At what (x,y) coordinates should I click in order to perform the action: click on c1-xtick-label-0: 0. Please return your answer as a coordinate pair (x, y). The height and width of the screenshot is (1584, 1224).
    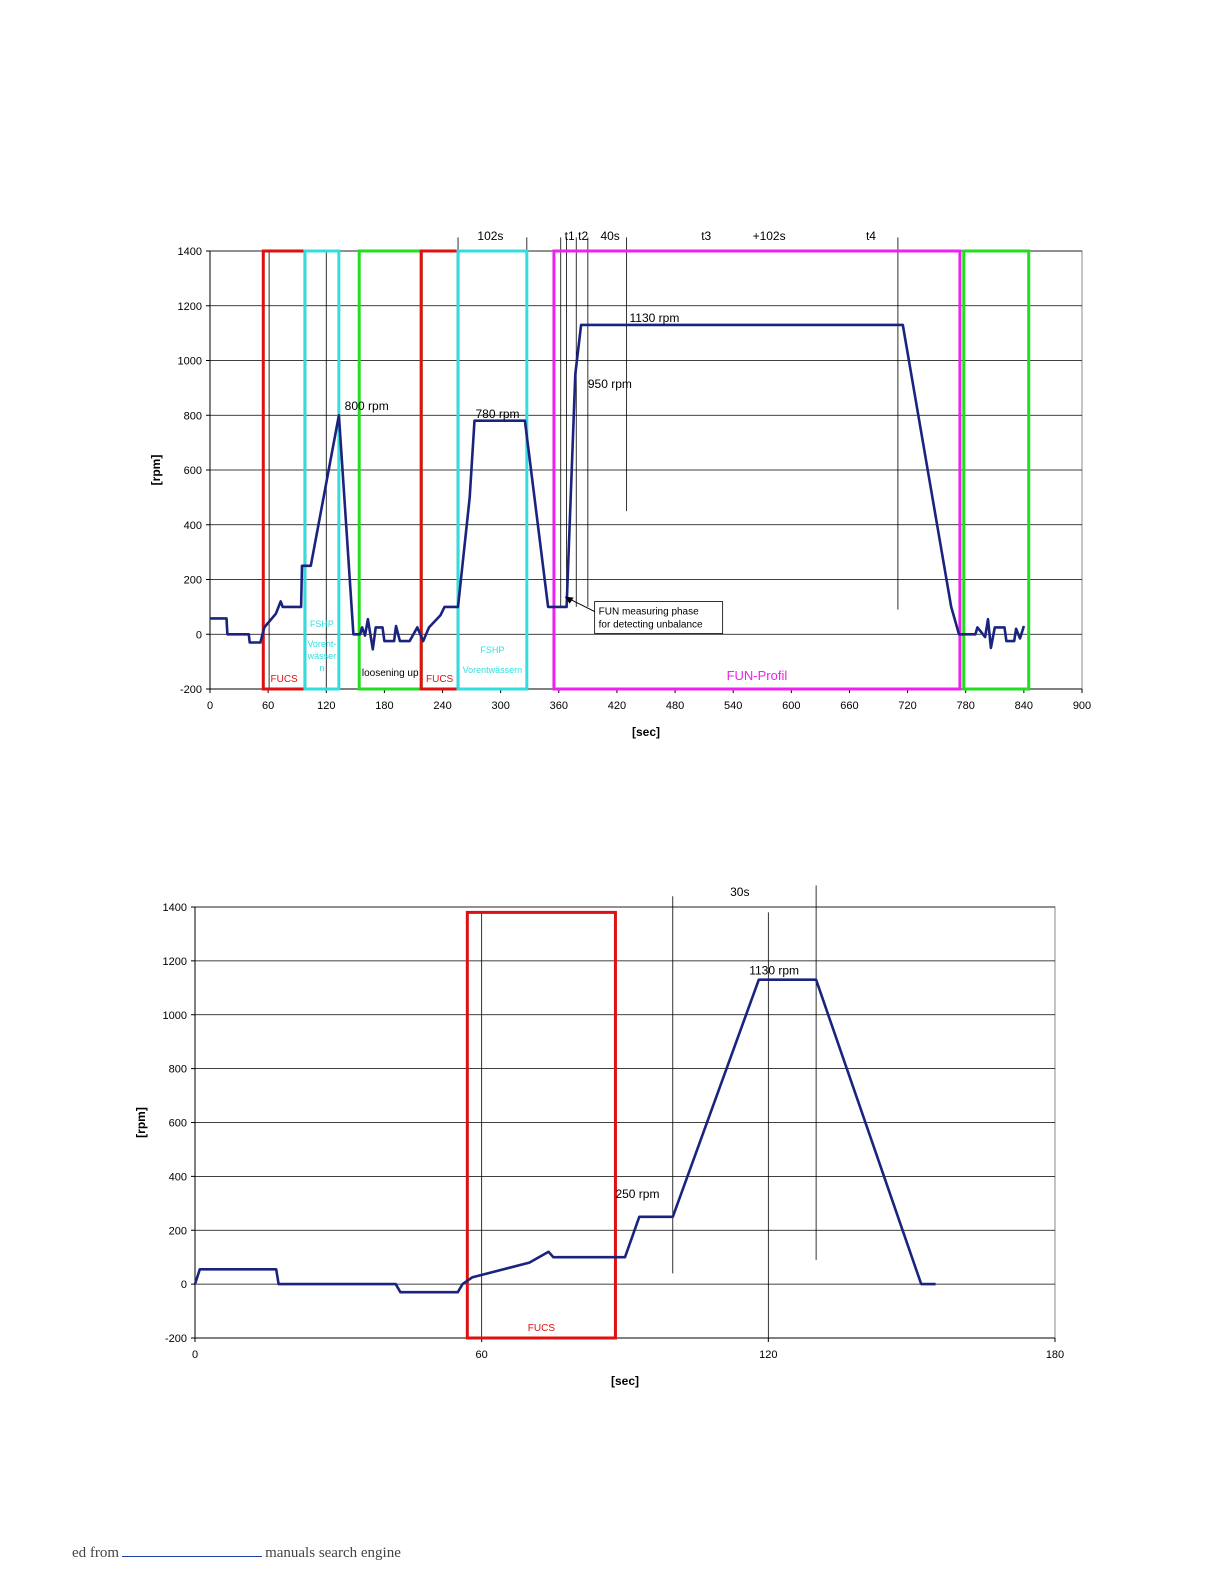
    Looking at the image, I should click on (210, 706).